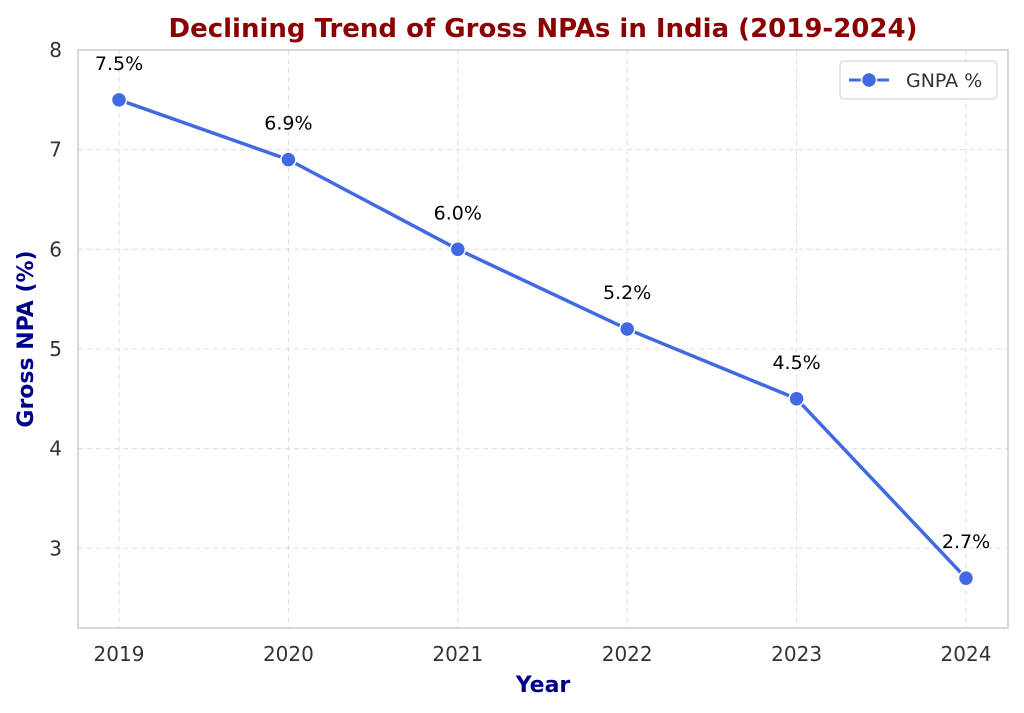  What do you see at coordinates (55, 349) in the screenshot?
I see `y-tick-label: 5` at bounding box center [55, 349].